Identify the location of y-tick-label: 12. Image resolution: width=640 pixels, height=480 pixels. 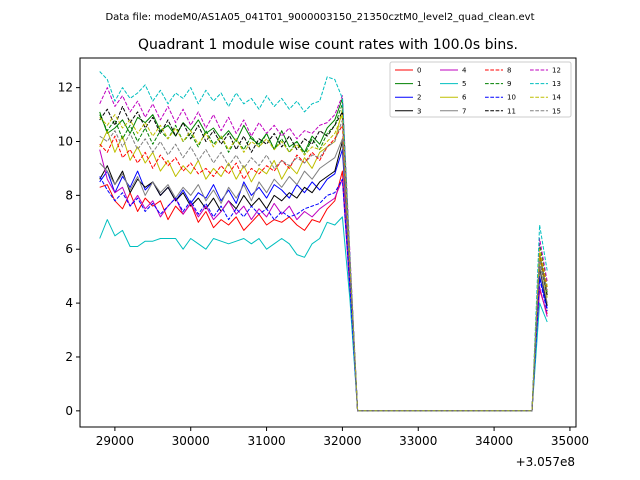
(65, 88).